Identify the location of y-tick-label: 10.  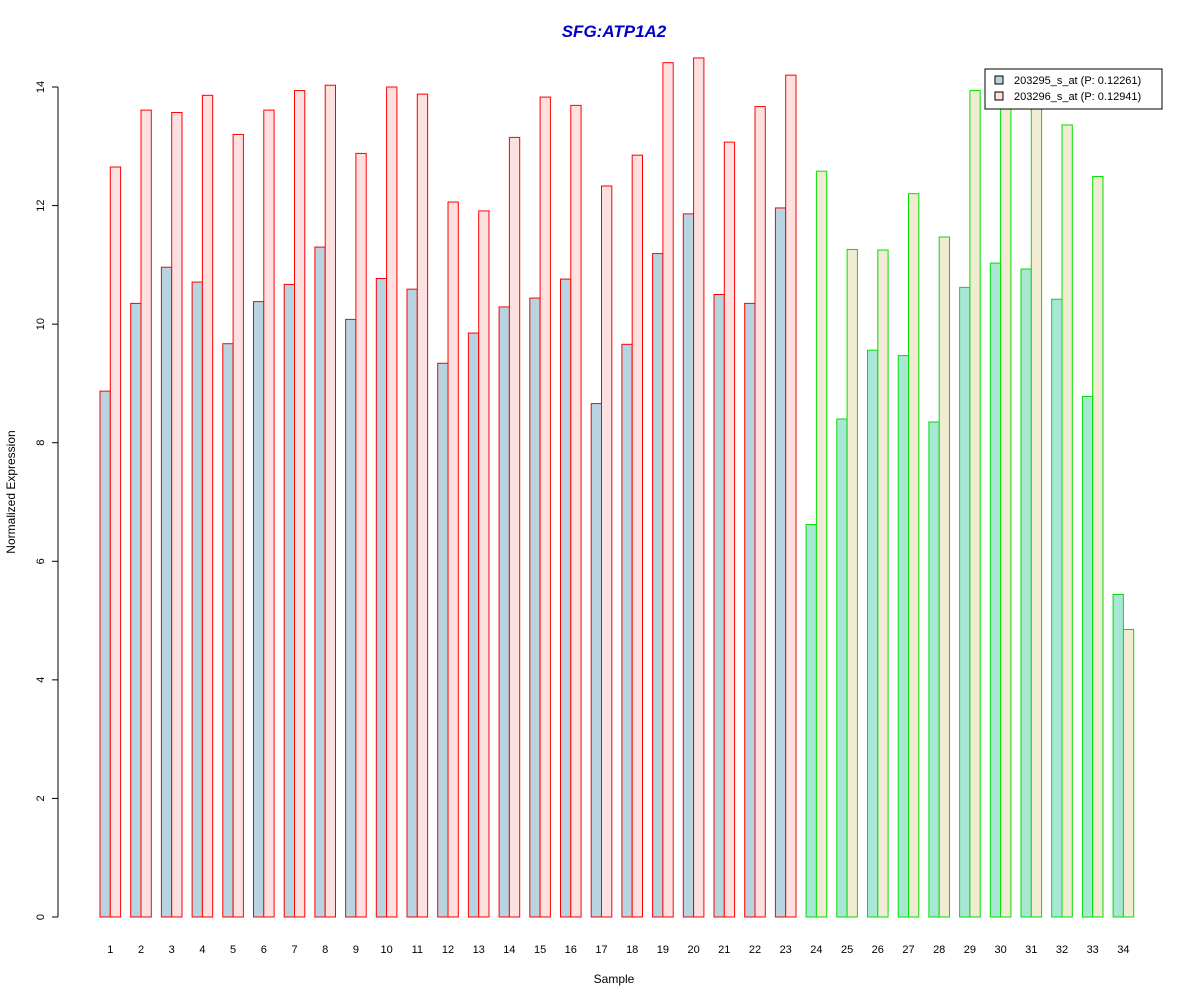
(41, 324).